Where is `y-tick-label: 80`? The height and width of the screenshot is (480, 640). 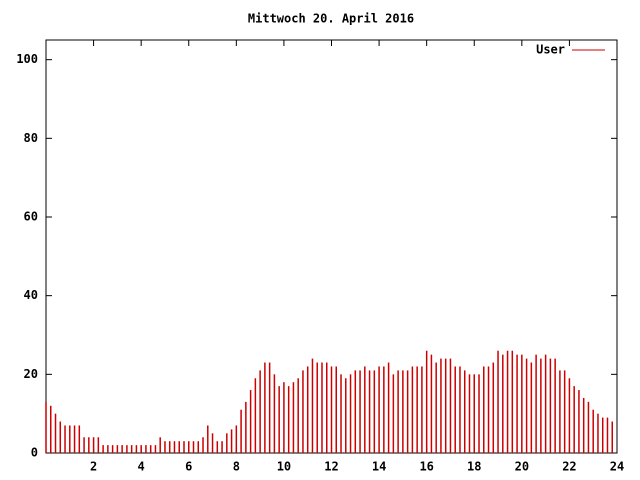 y-tick-label: 80 is located at coordinates (31, 138).